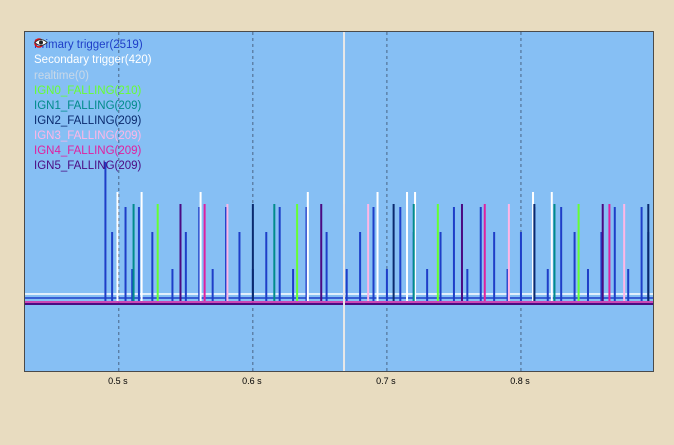 Image resolution: width=674 pixels, height=445 pixels. Describe the element at coordinates (252, 381) in the screenshot. I see `x-tick-label: 0.6 s` at that location.